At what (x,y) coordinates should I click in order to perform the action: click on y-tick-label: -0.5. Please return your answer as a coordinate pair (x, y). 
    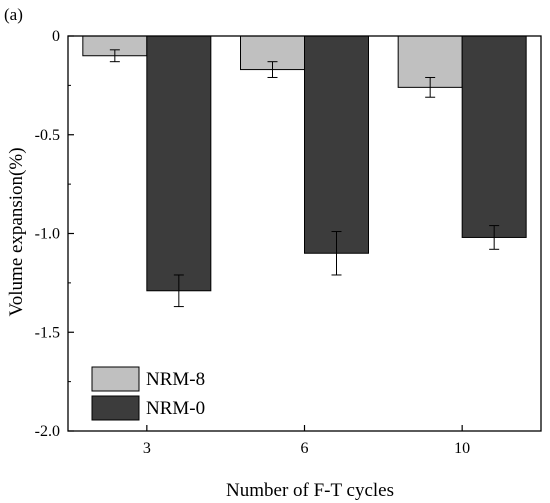
    Looking at the image, I should click on (47, 135).